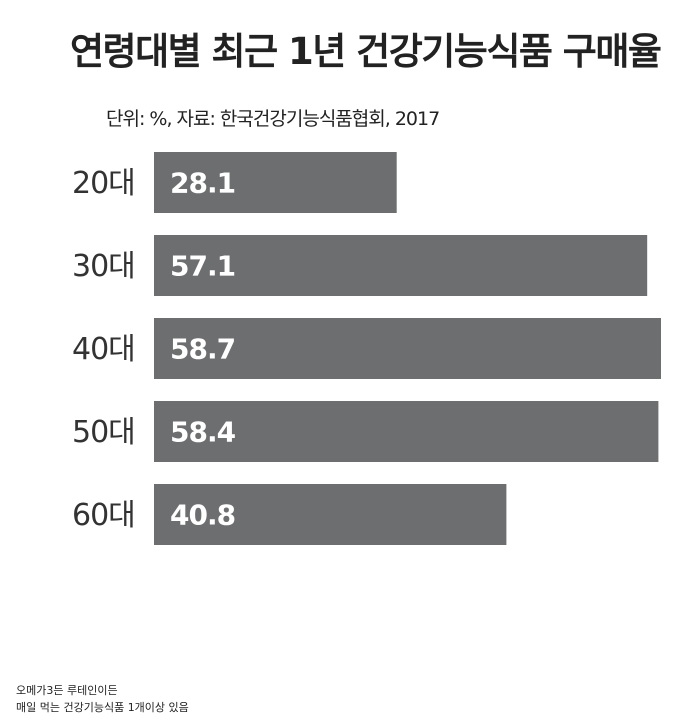  Describe the element at coordinates (273, 119) in the screenshot. I see `chart-subtitle: 단위: %, 자료: 한국건강기능식품협회, 2017` at that location.